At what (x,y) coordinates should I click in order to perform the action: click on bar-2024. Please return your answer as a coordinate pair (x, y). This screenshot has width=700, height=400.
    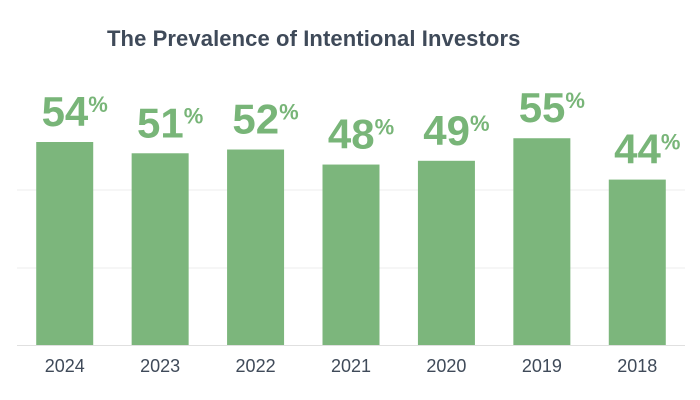
    Looking at the image, I should click on (65, 243).